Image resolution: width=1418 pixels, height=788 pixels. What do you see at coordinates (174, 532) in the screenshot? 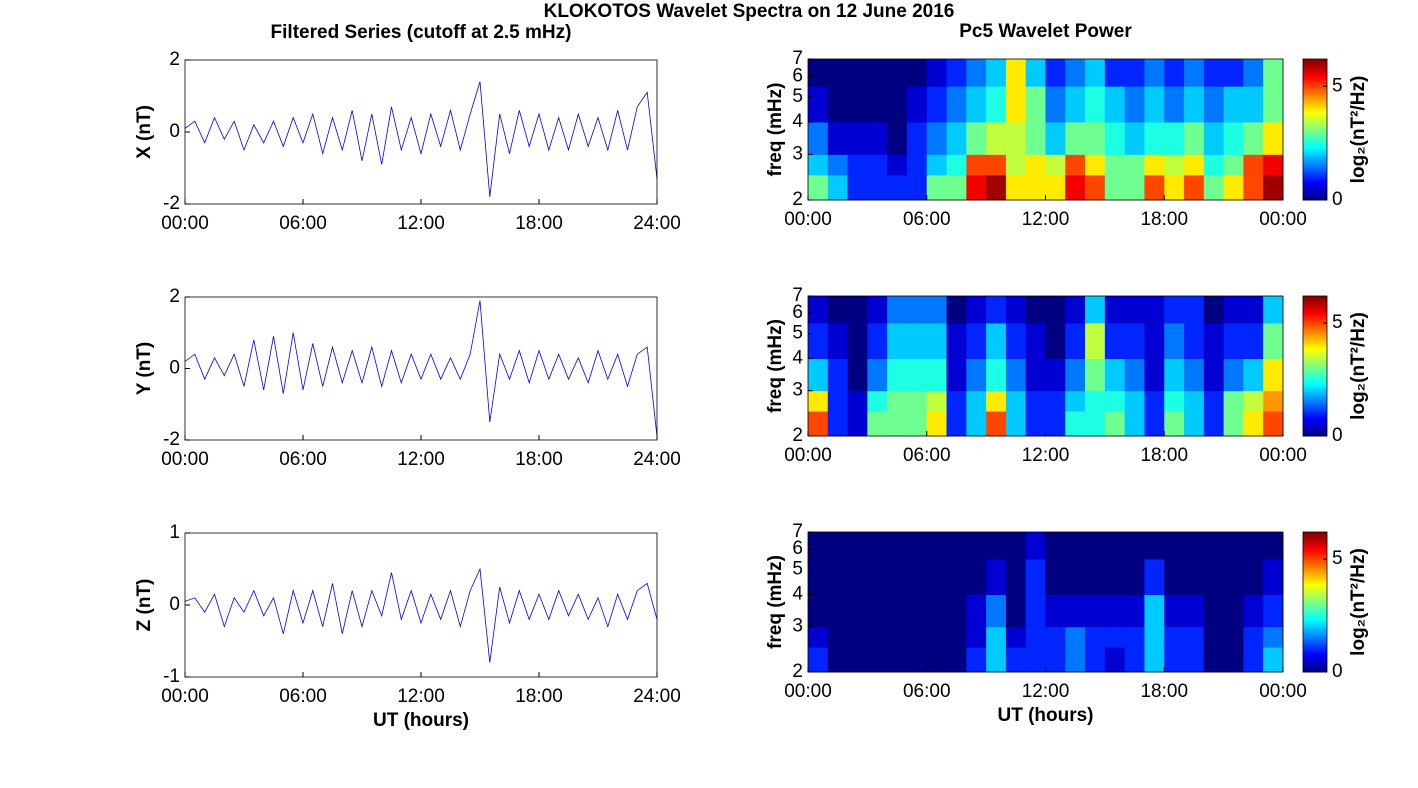
I see `y-tick-label: 1` at bounding box center [174, 532].